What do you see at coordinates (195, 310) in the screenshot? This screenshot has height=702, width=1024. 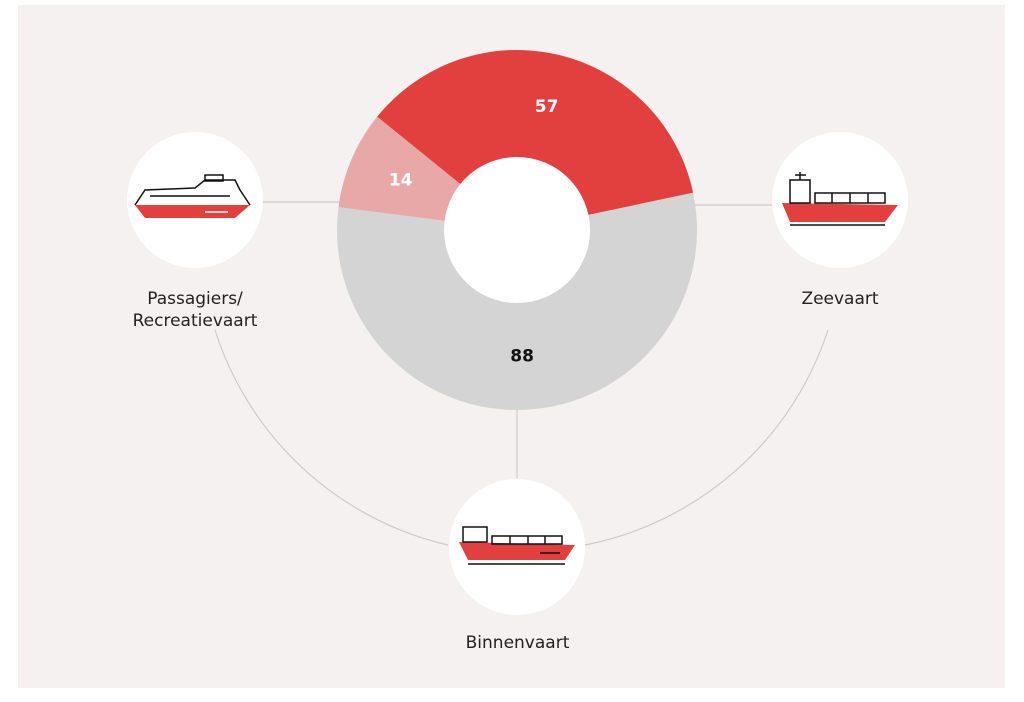 I see `category-label: Passagiers/ Recreatievaart` at bounding box center [195, 310].